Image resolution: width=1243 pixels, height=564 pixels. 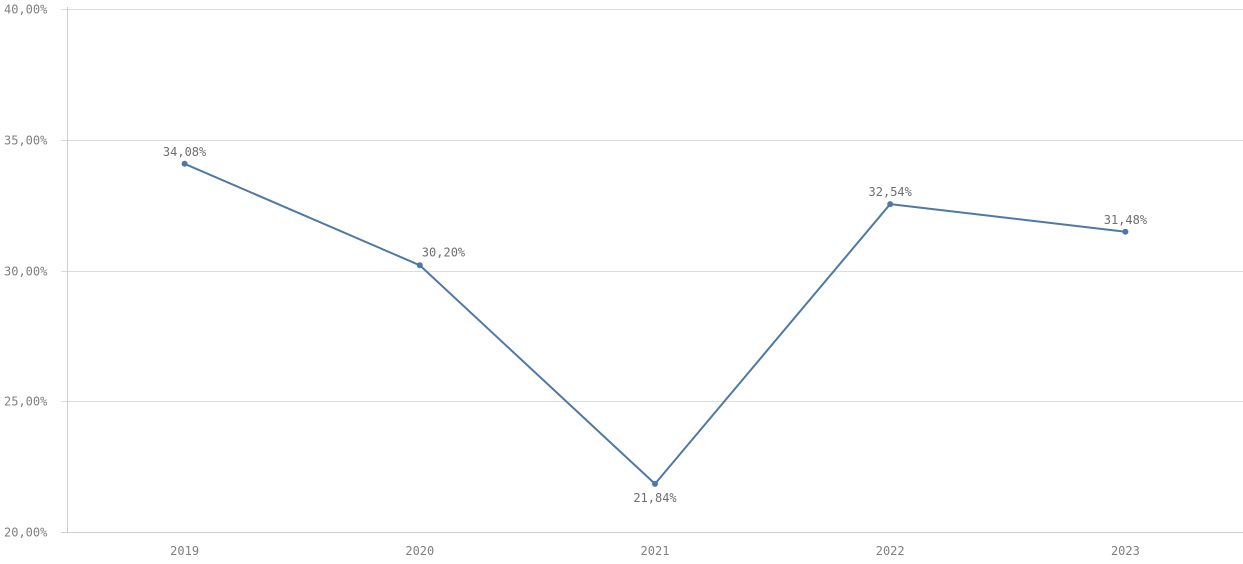 I want to click on y-tick-label: 35,00%, so click(x=26, y=141).